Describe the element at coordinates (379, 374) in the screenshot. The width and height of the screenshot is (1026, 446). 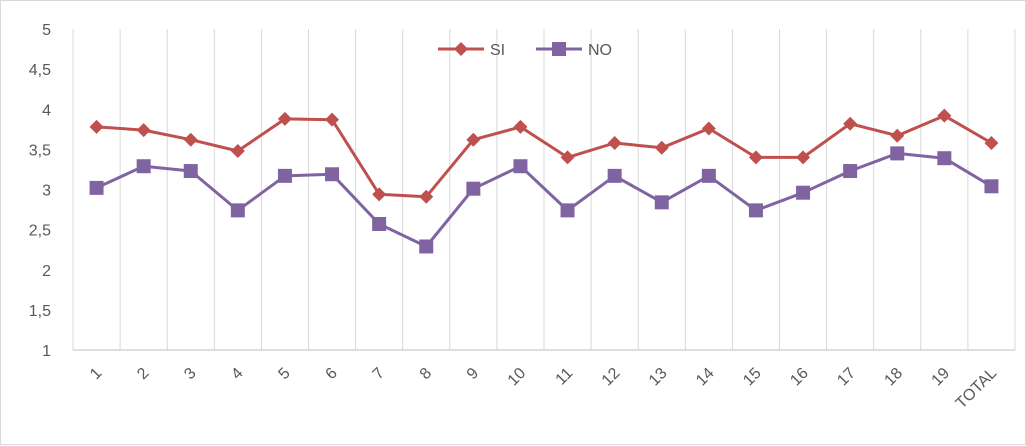
I see `x-tick-label: 7` at that location.